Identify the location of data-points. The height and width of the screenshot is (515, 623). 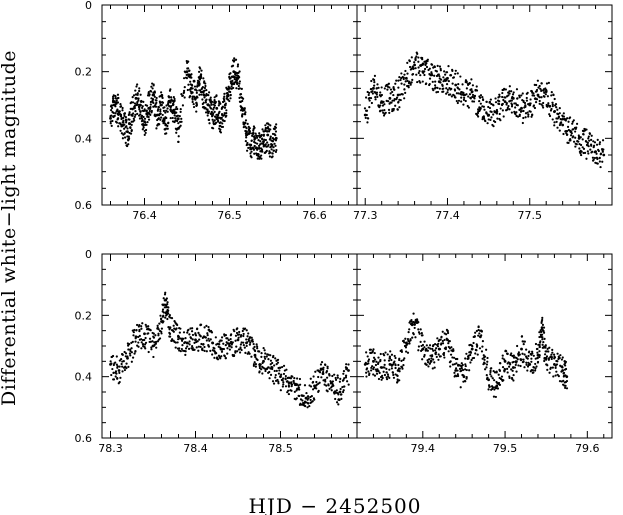
(466, 355).